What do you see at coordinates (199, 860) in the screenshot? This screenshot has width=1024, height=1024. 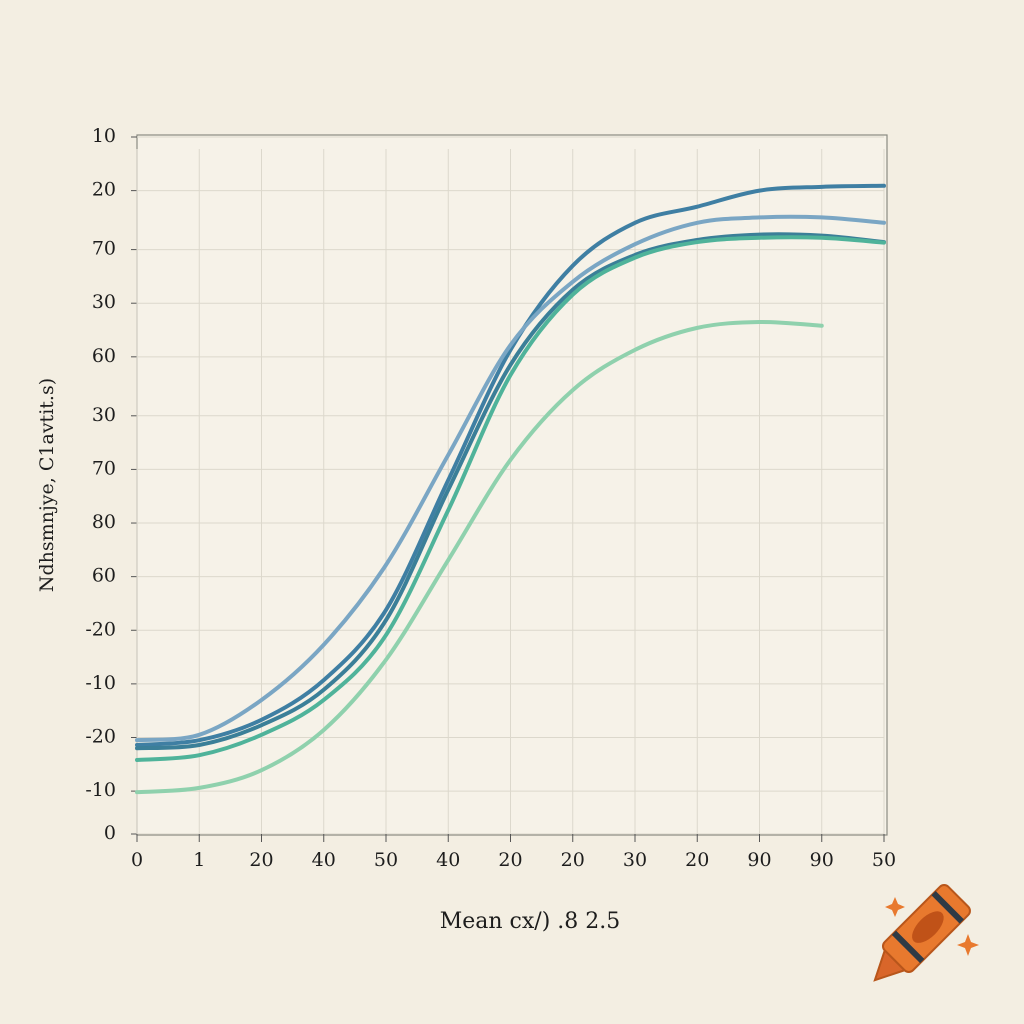 I see `x-tick-label: 1` at bounding box center [199, 860].